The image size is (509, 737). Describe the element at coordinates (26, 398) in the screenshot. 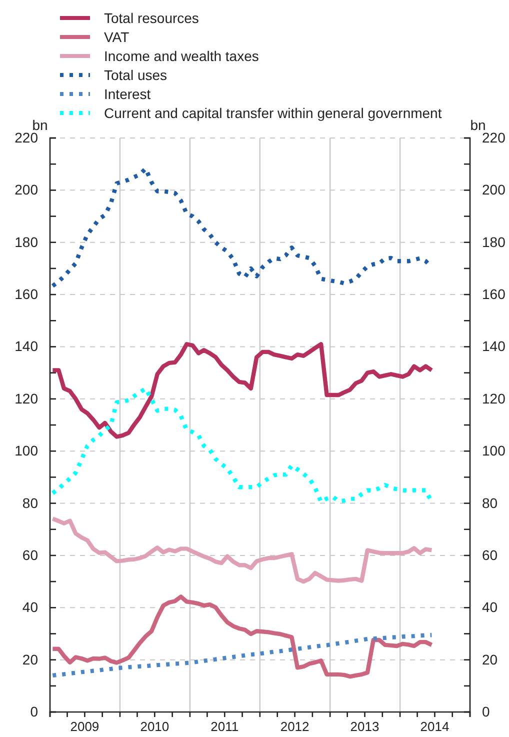

I see `y-tick-label: 120` at that location.